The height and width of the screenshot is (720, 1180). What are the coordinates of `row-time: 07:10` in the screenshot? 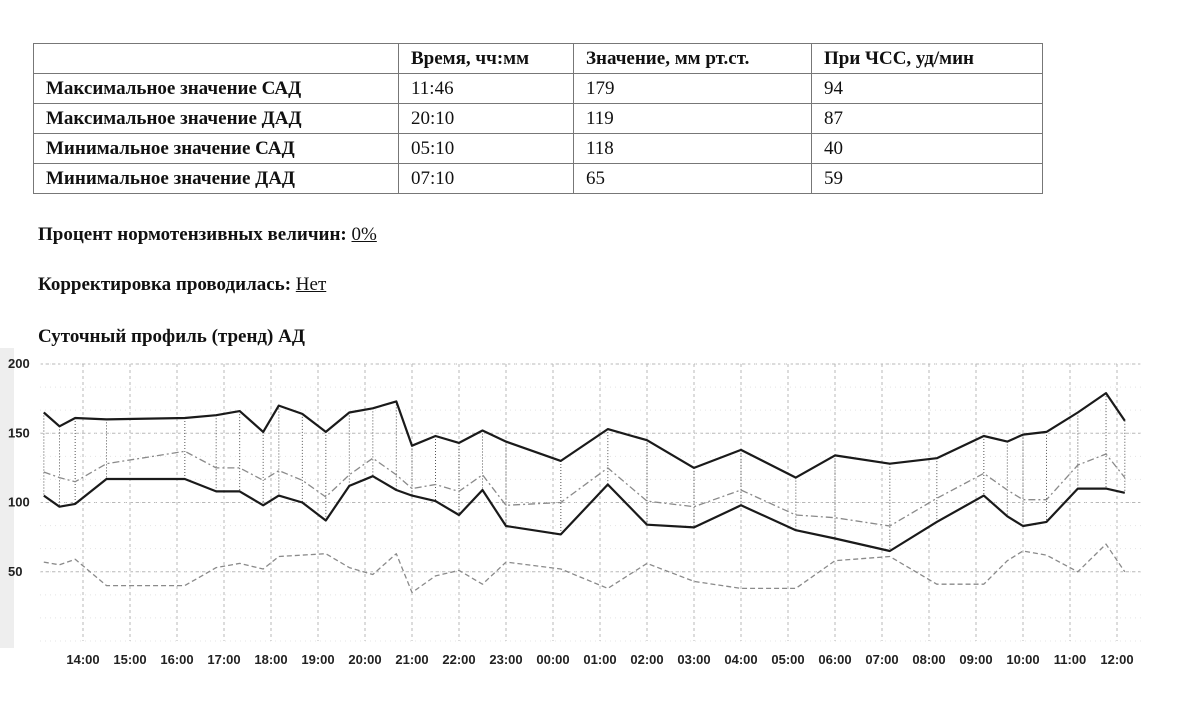 It's located at (486, 178).